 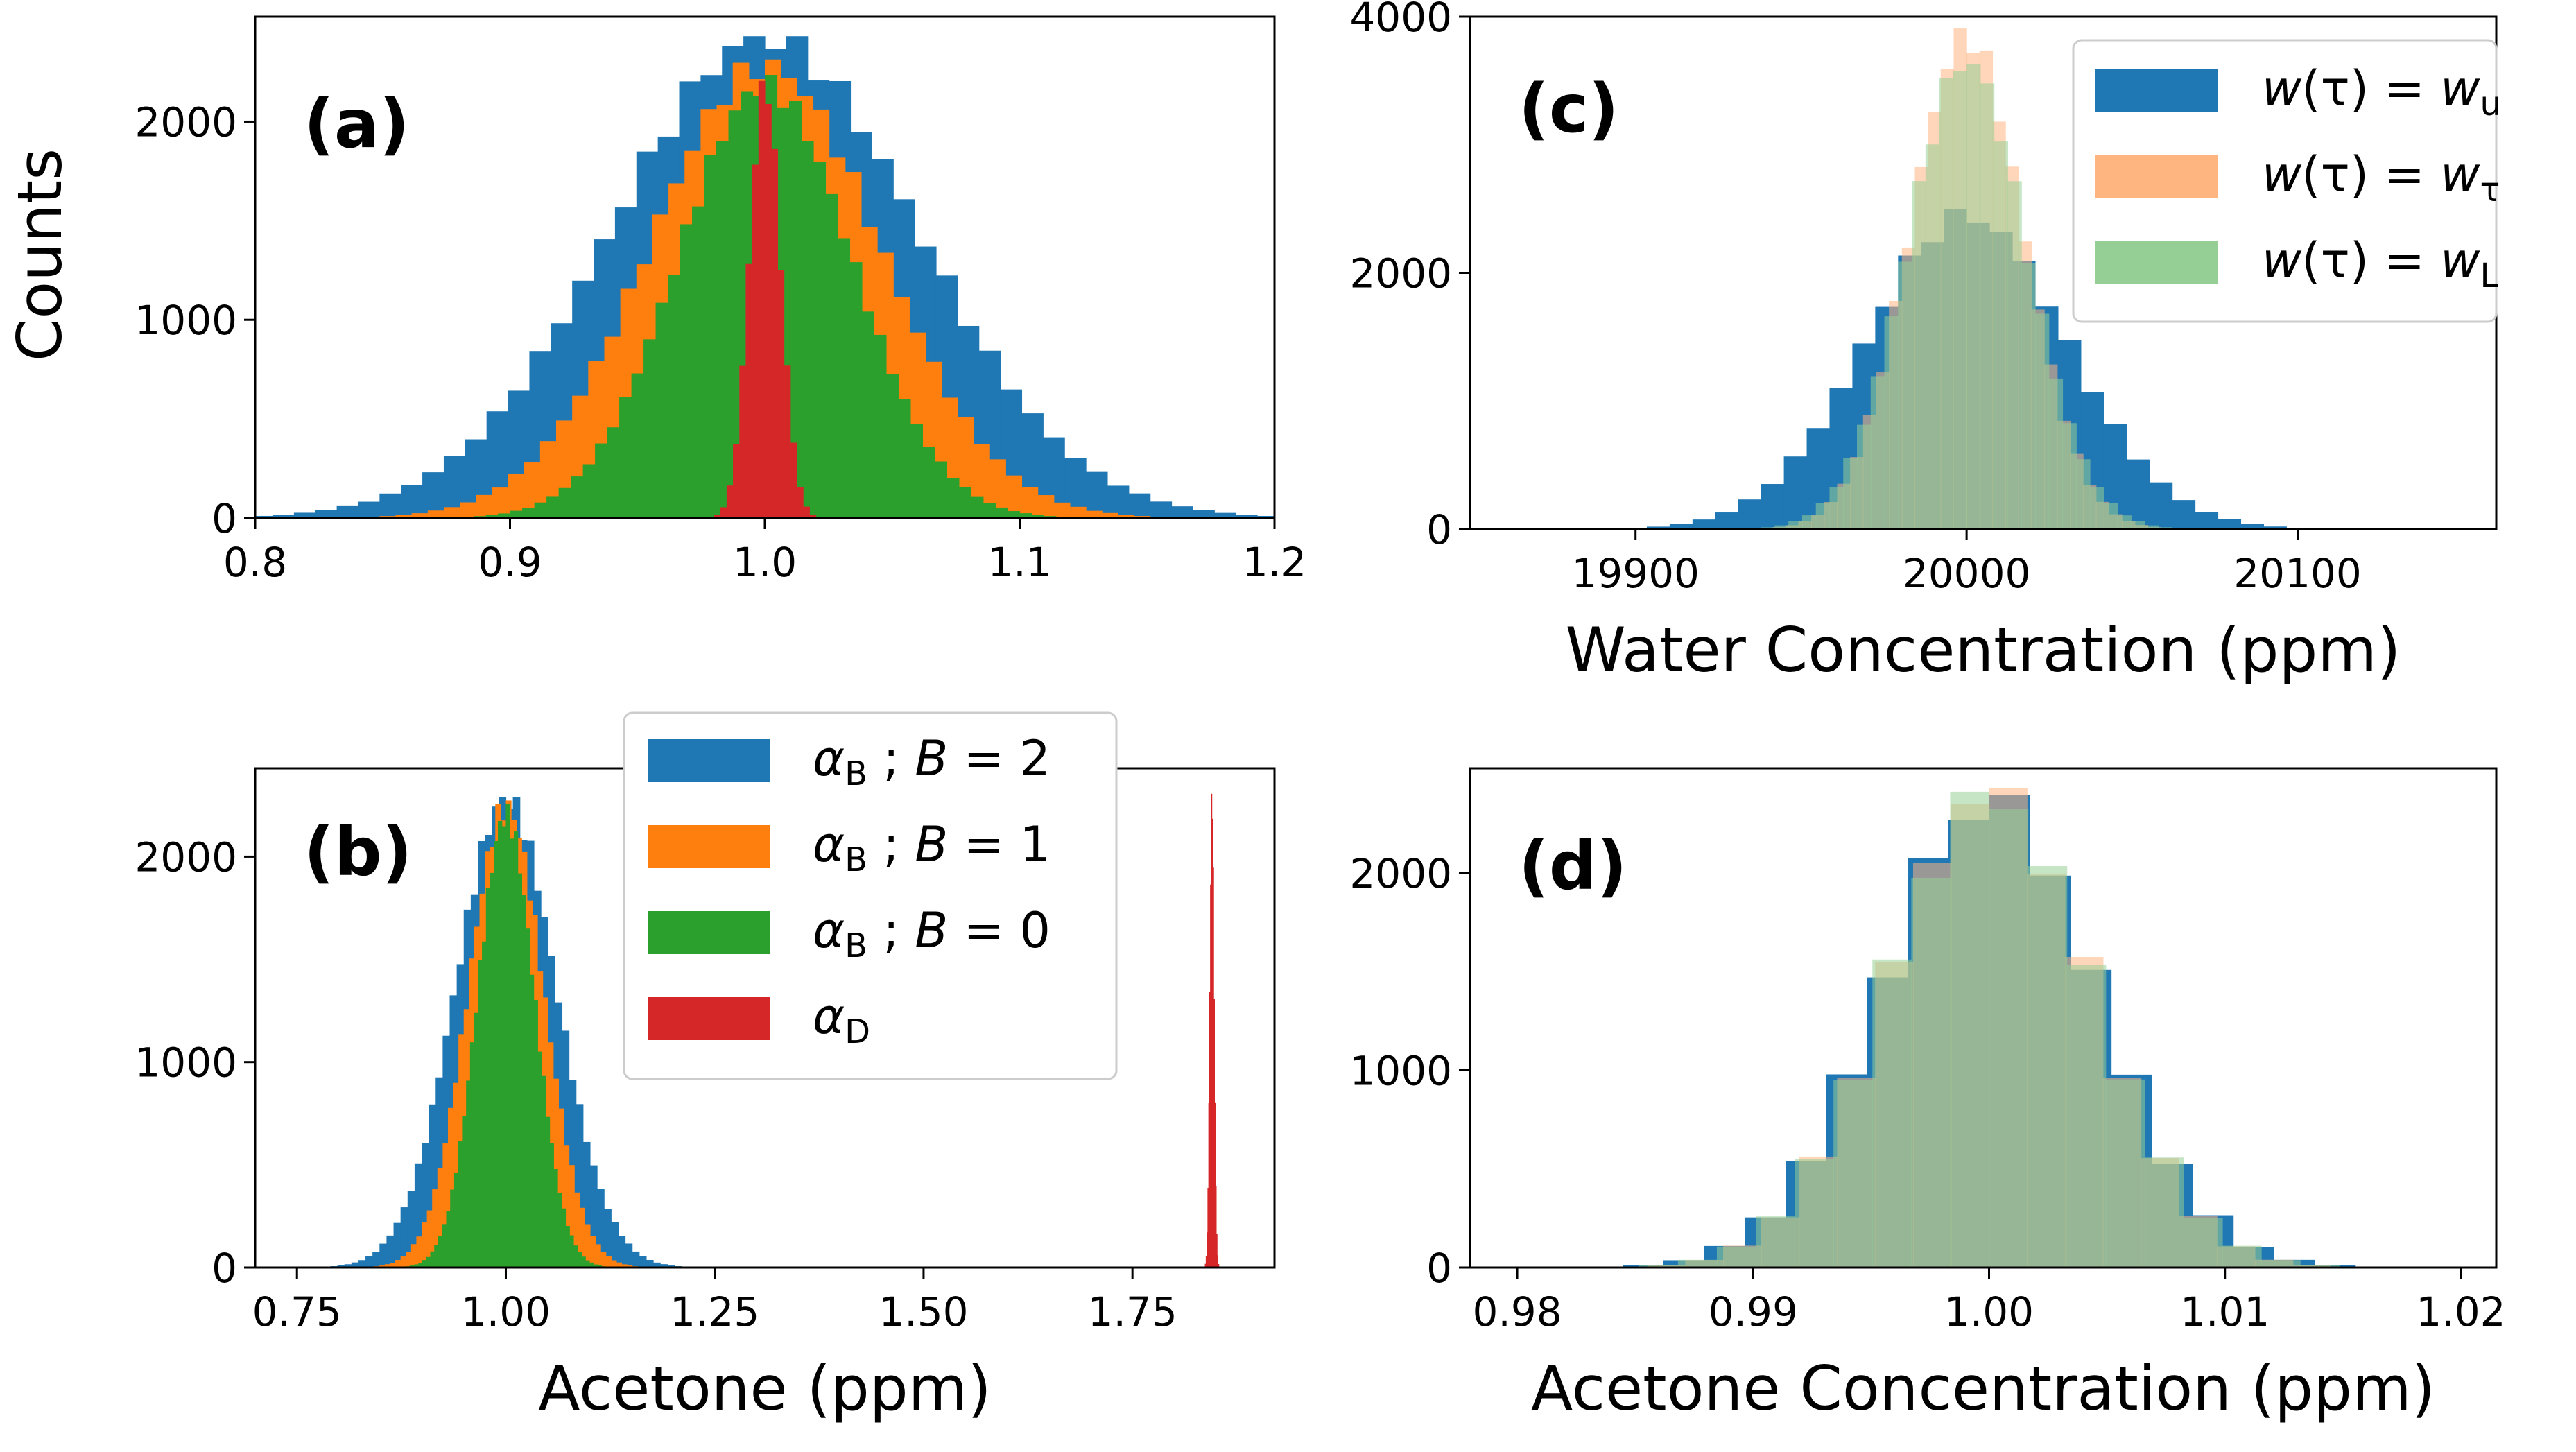 I want to click on legend-entry-label: αB ; B = 0, so click(x=932, y=933).